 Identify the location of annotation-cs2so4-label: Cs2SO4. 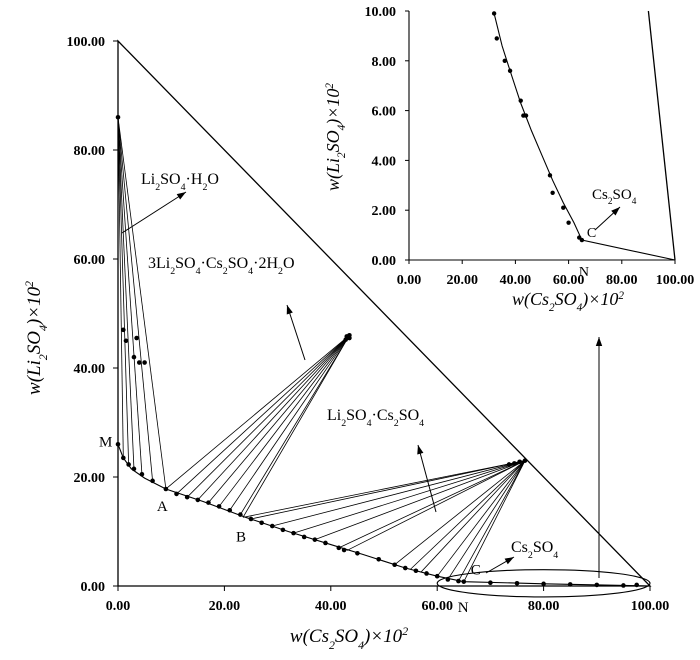
(534, 550).